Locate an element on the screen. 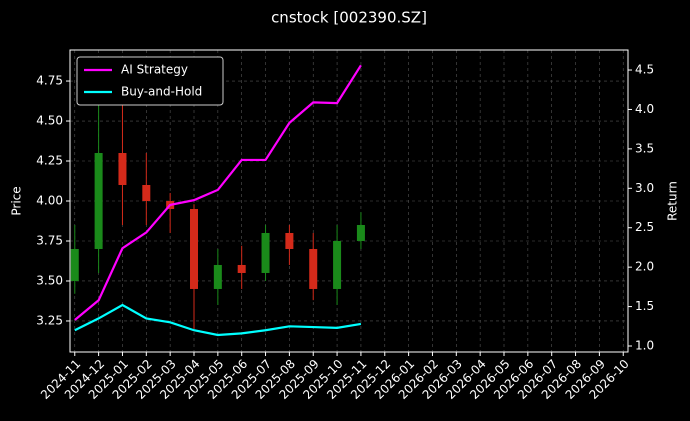 The width and height of the screenshot is (690, 421). y2-tick-label: 3.5 is located at coordinates (644, 148).